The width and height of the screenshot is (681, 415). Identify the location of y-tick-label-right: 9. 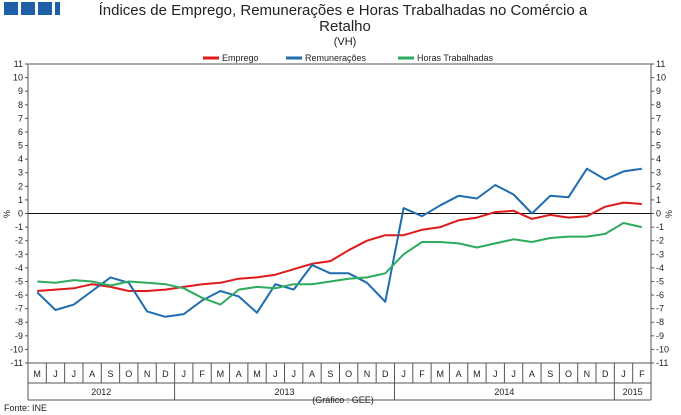
(658, 91).